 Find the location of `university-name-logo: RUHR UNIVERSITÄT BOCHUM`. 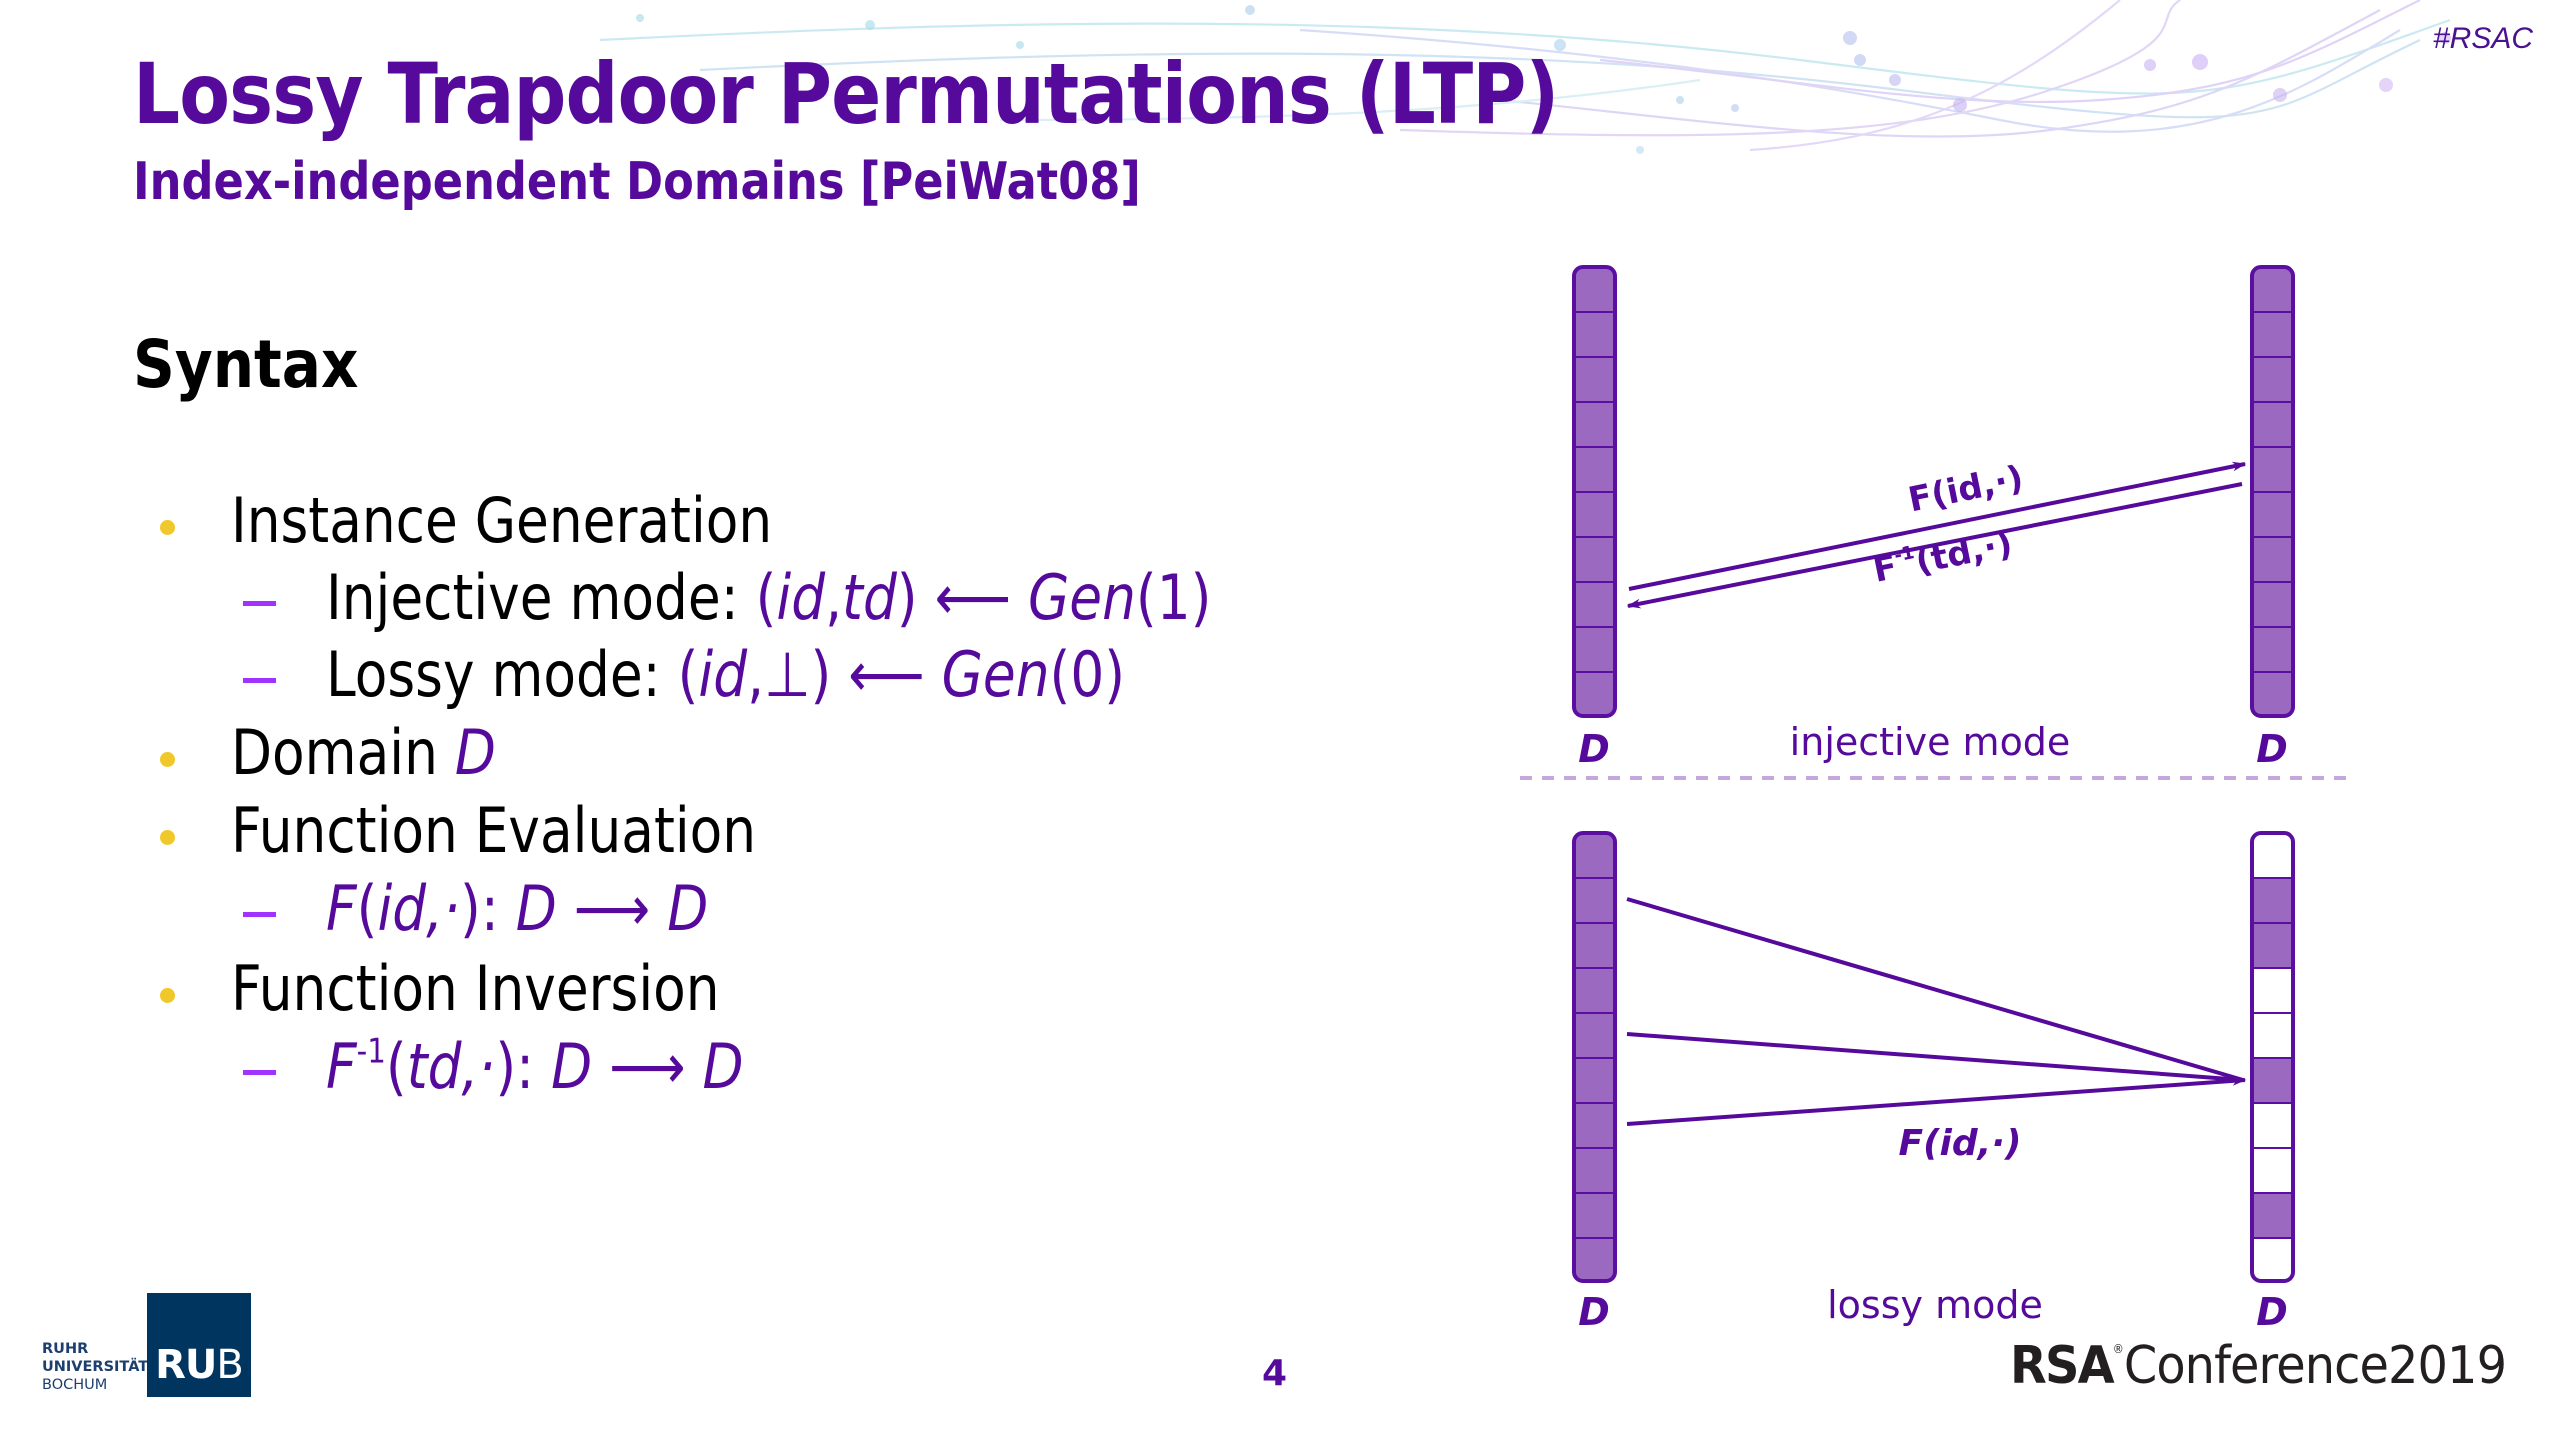

university-name-logo: RUHR UNIVERSITÄT BOCHUM is located at coordinates (95, 1367).